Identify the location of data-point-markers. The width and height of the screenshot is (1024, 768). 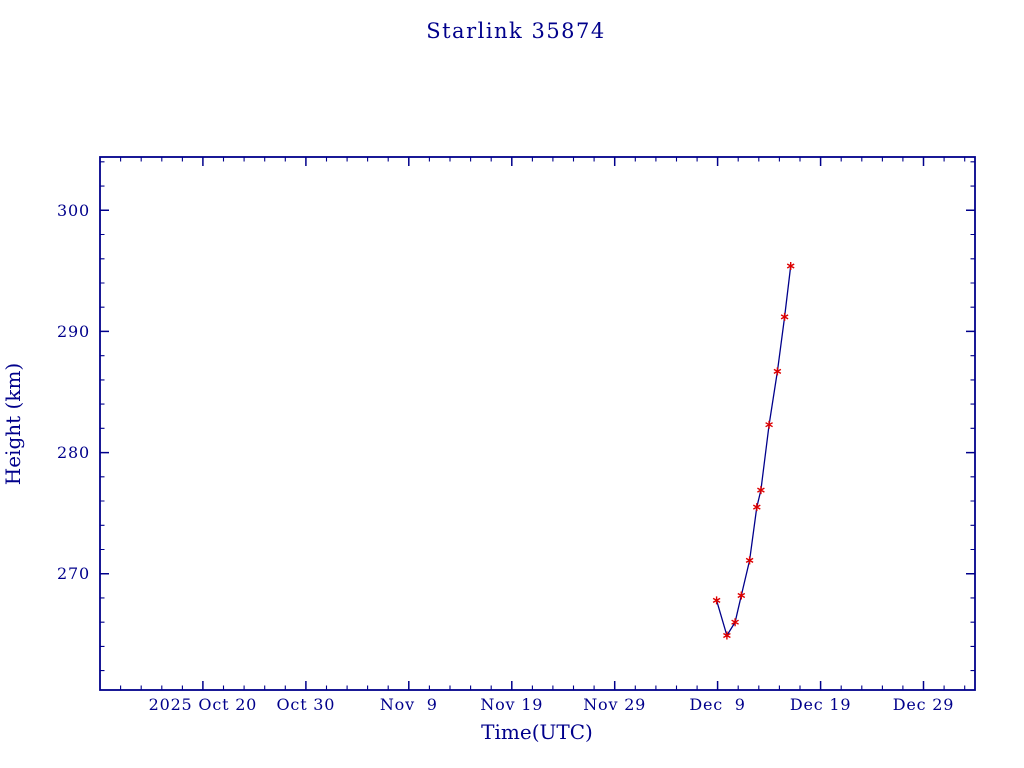
(753, 451).